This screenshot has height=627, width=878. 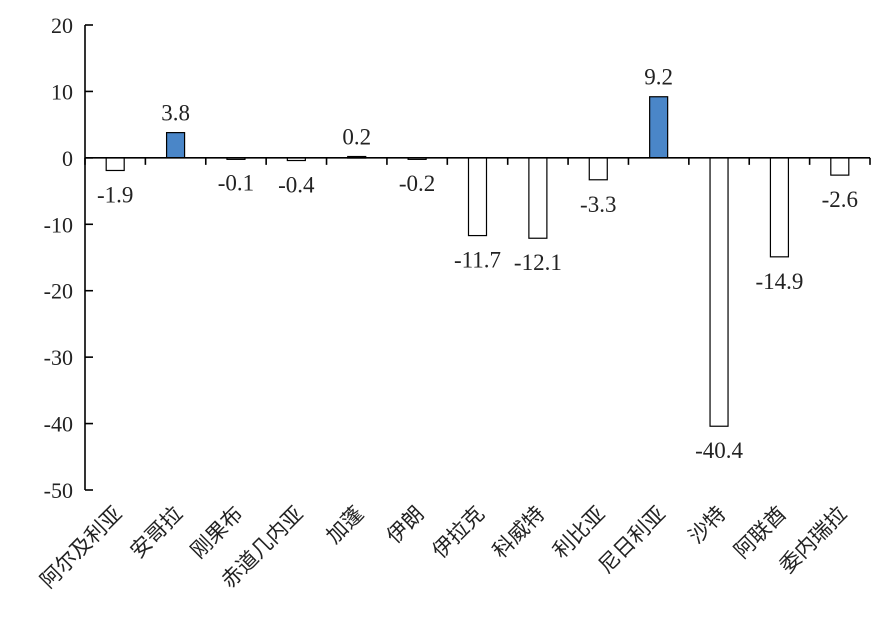 I want to click on x-axis, so click(x=477, y=161).